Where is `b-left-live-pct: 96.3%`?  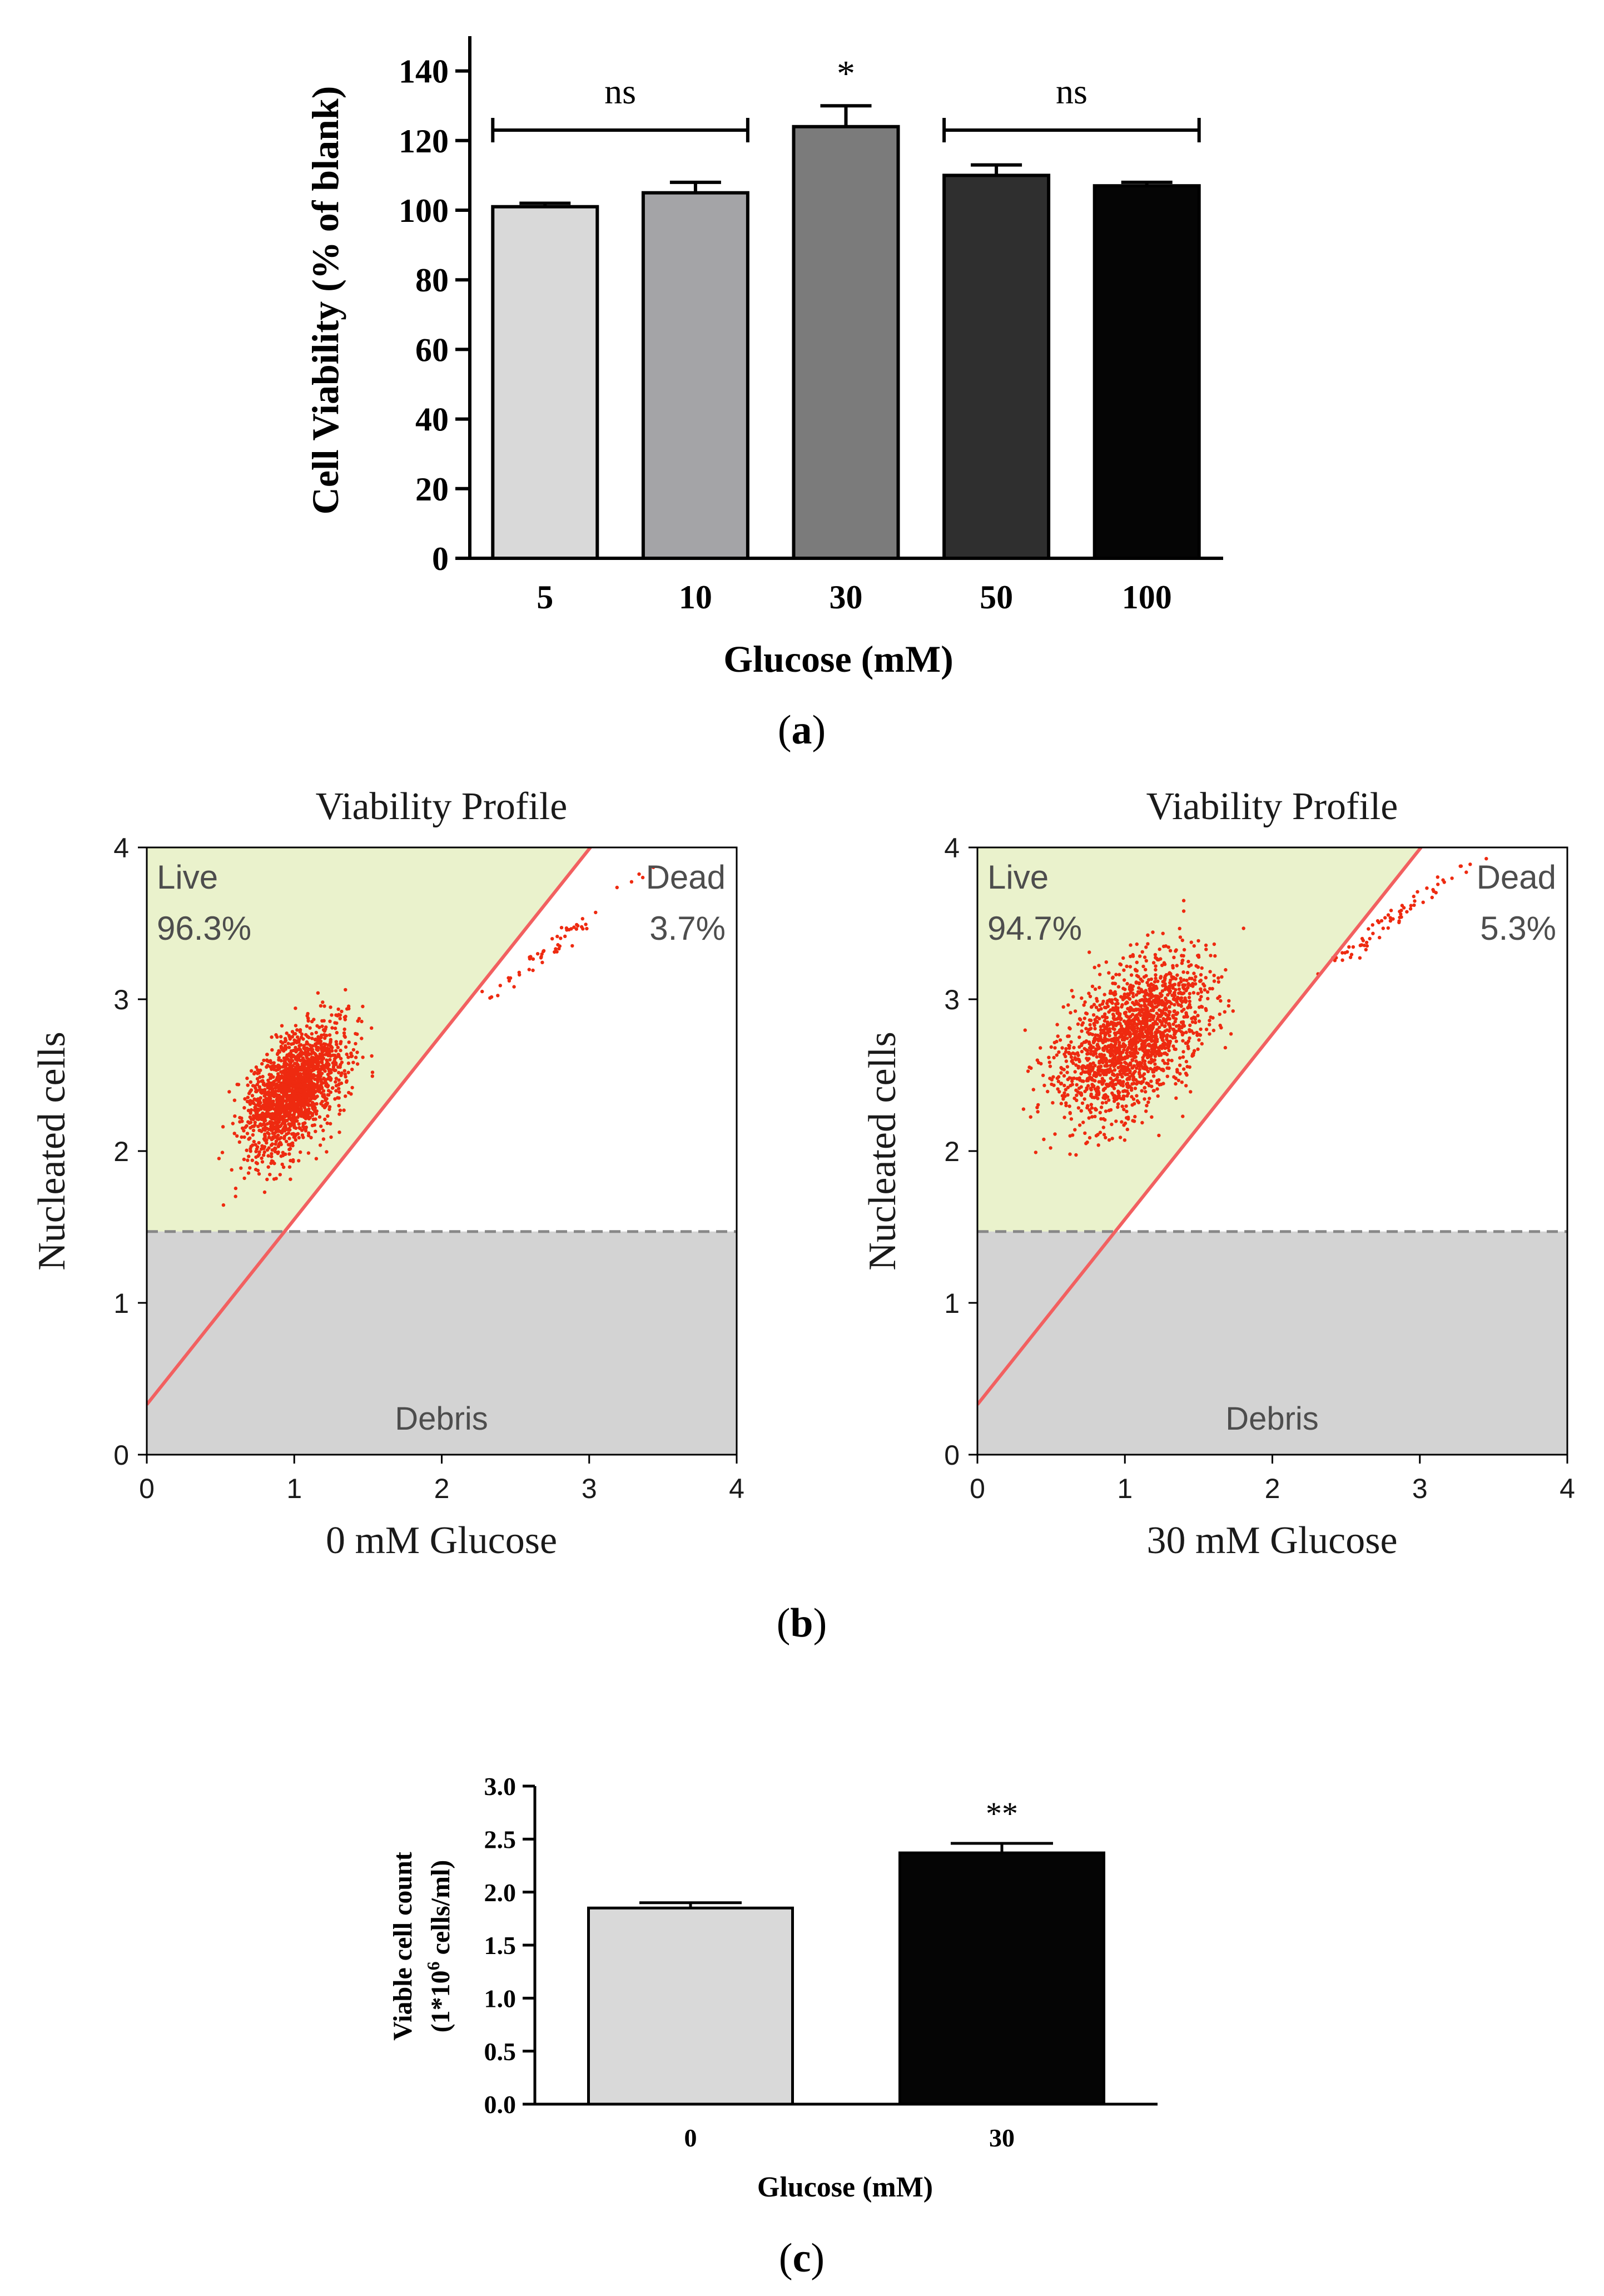
b-left-live-pct: 96.3% is located at coordinates (204, 928).